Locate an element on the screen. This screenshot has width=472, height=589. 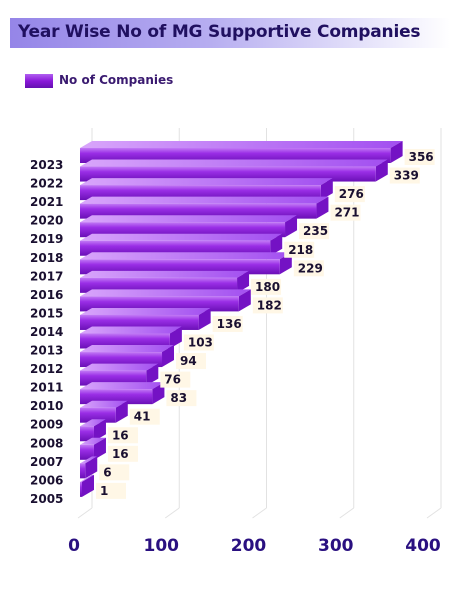
x-tick-label: 100 is located at coordinates (162, 546).